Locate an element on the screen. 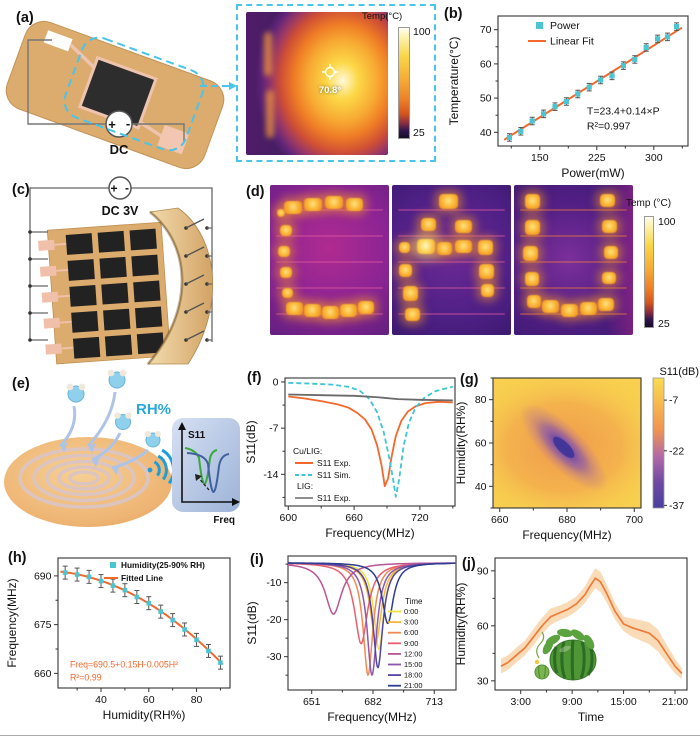  colorbar-title: S11(dB) is located at coordinates (679, 372).